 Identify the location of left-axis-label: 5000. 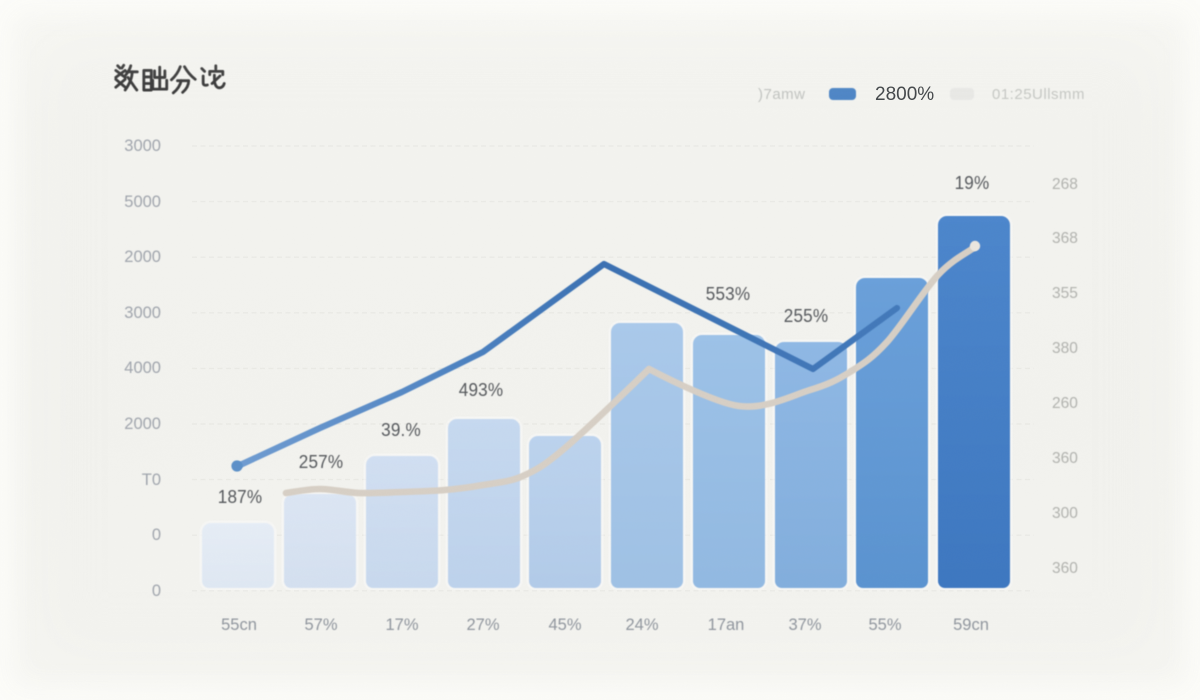
(142, 201).